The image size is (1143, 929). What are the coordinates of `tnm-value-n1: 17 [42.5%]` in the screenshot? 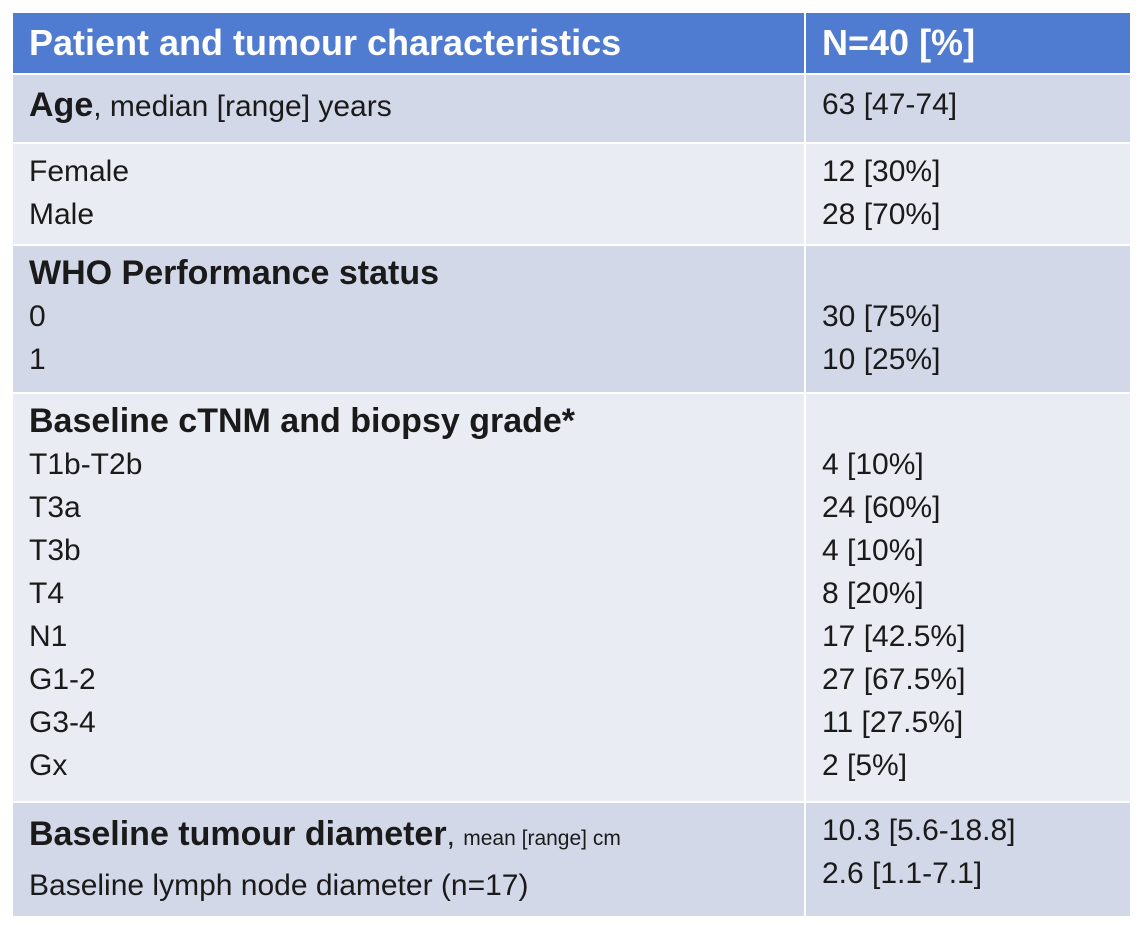 It's located at (894, 636).